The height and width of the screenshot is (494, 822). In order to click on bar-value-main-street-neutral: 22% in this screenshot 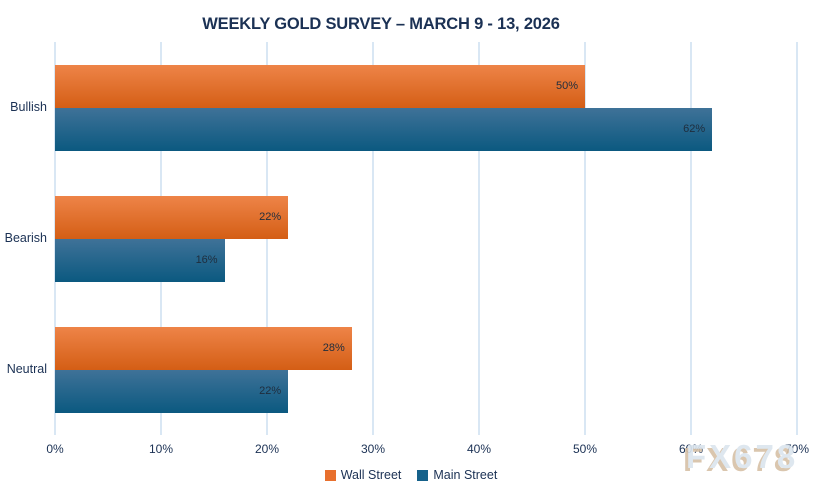, I will do `click(270, 391)`.